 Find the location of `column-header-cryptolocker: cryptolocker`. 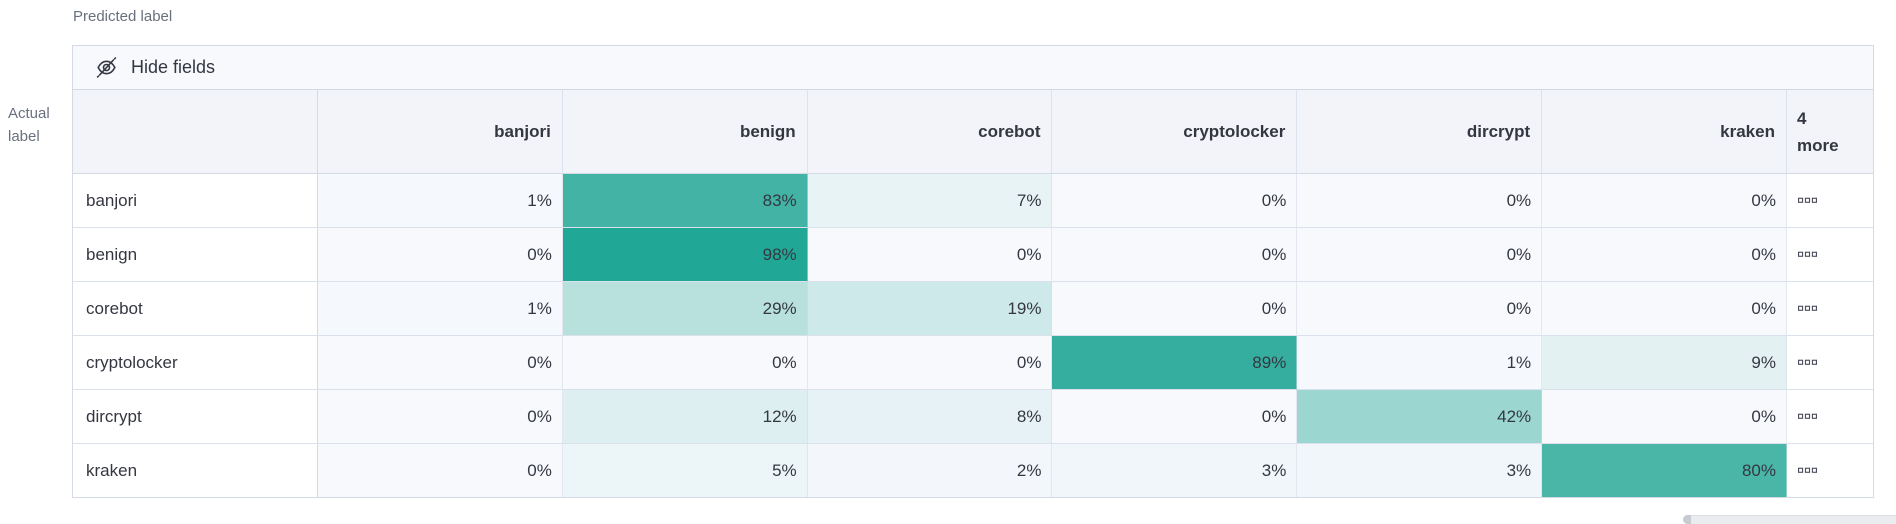

column-header-cryptolocker: cryptolocker is located at coordinates (1175, 131).